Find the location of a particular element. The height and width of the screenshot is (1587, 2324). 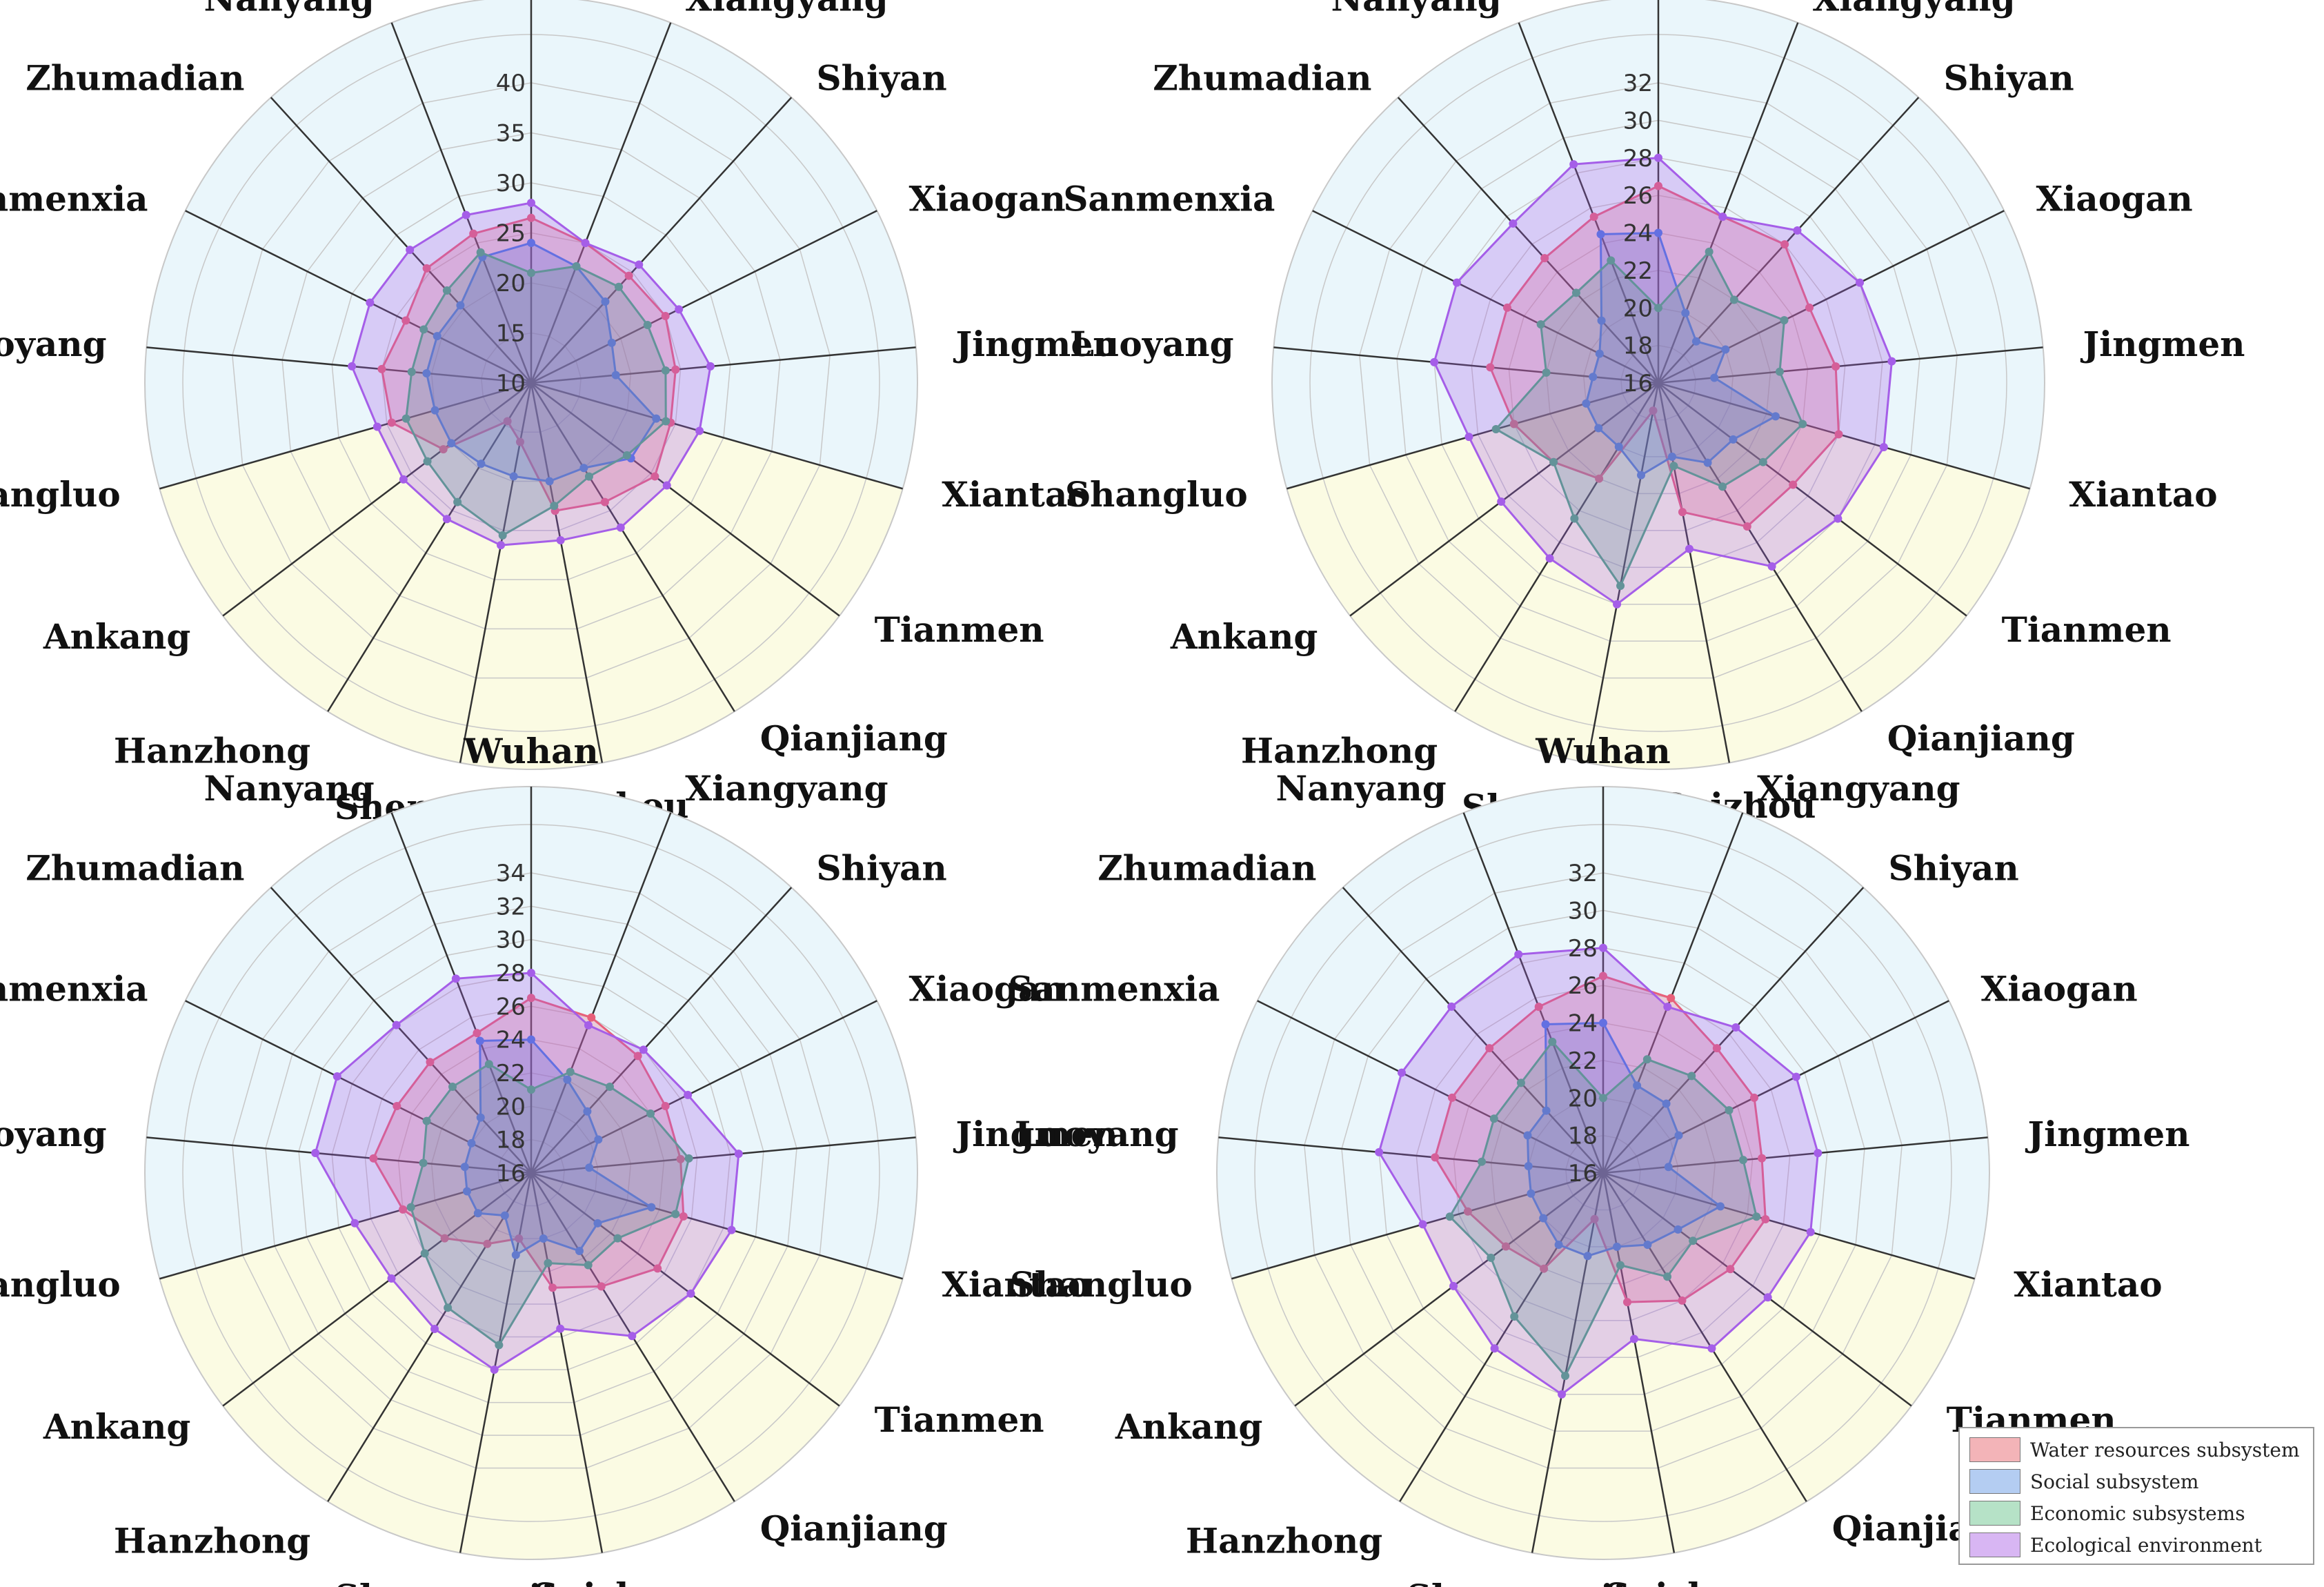

category-label-tianmen: Tianmen is located at coordinates (960, 629).